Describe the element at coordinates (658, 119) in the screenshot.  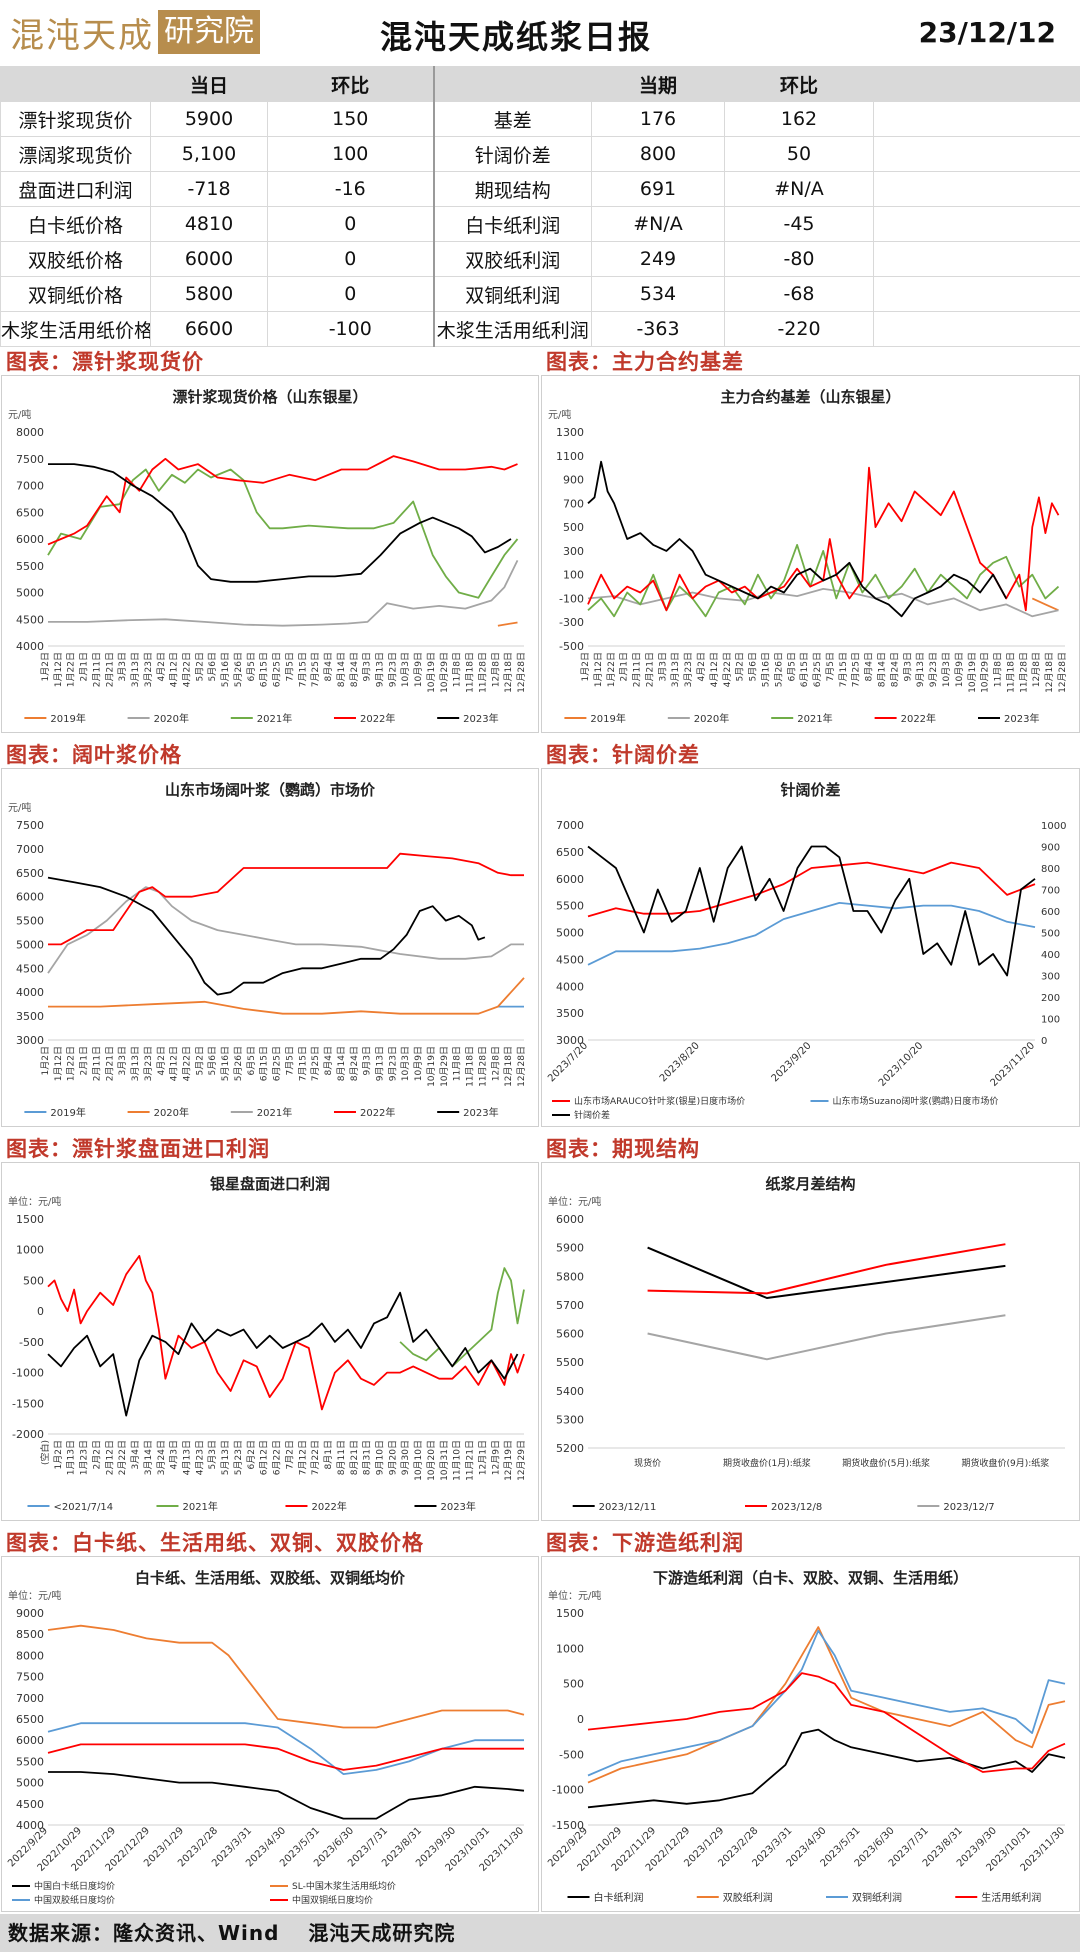
I see `summary-cell-r-cur: 176` at that location.